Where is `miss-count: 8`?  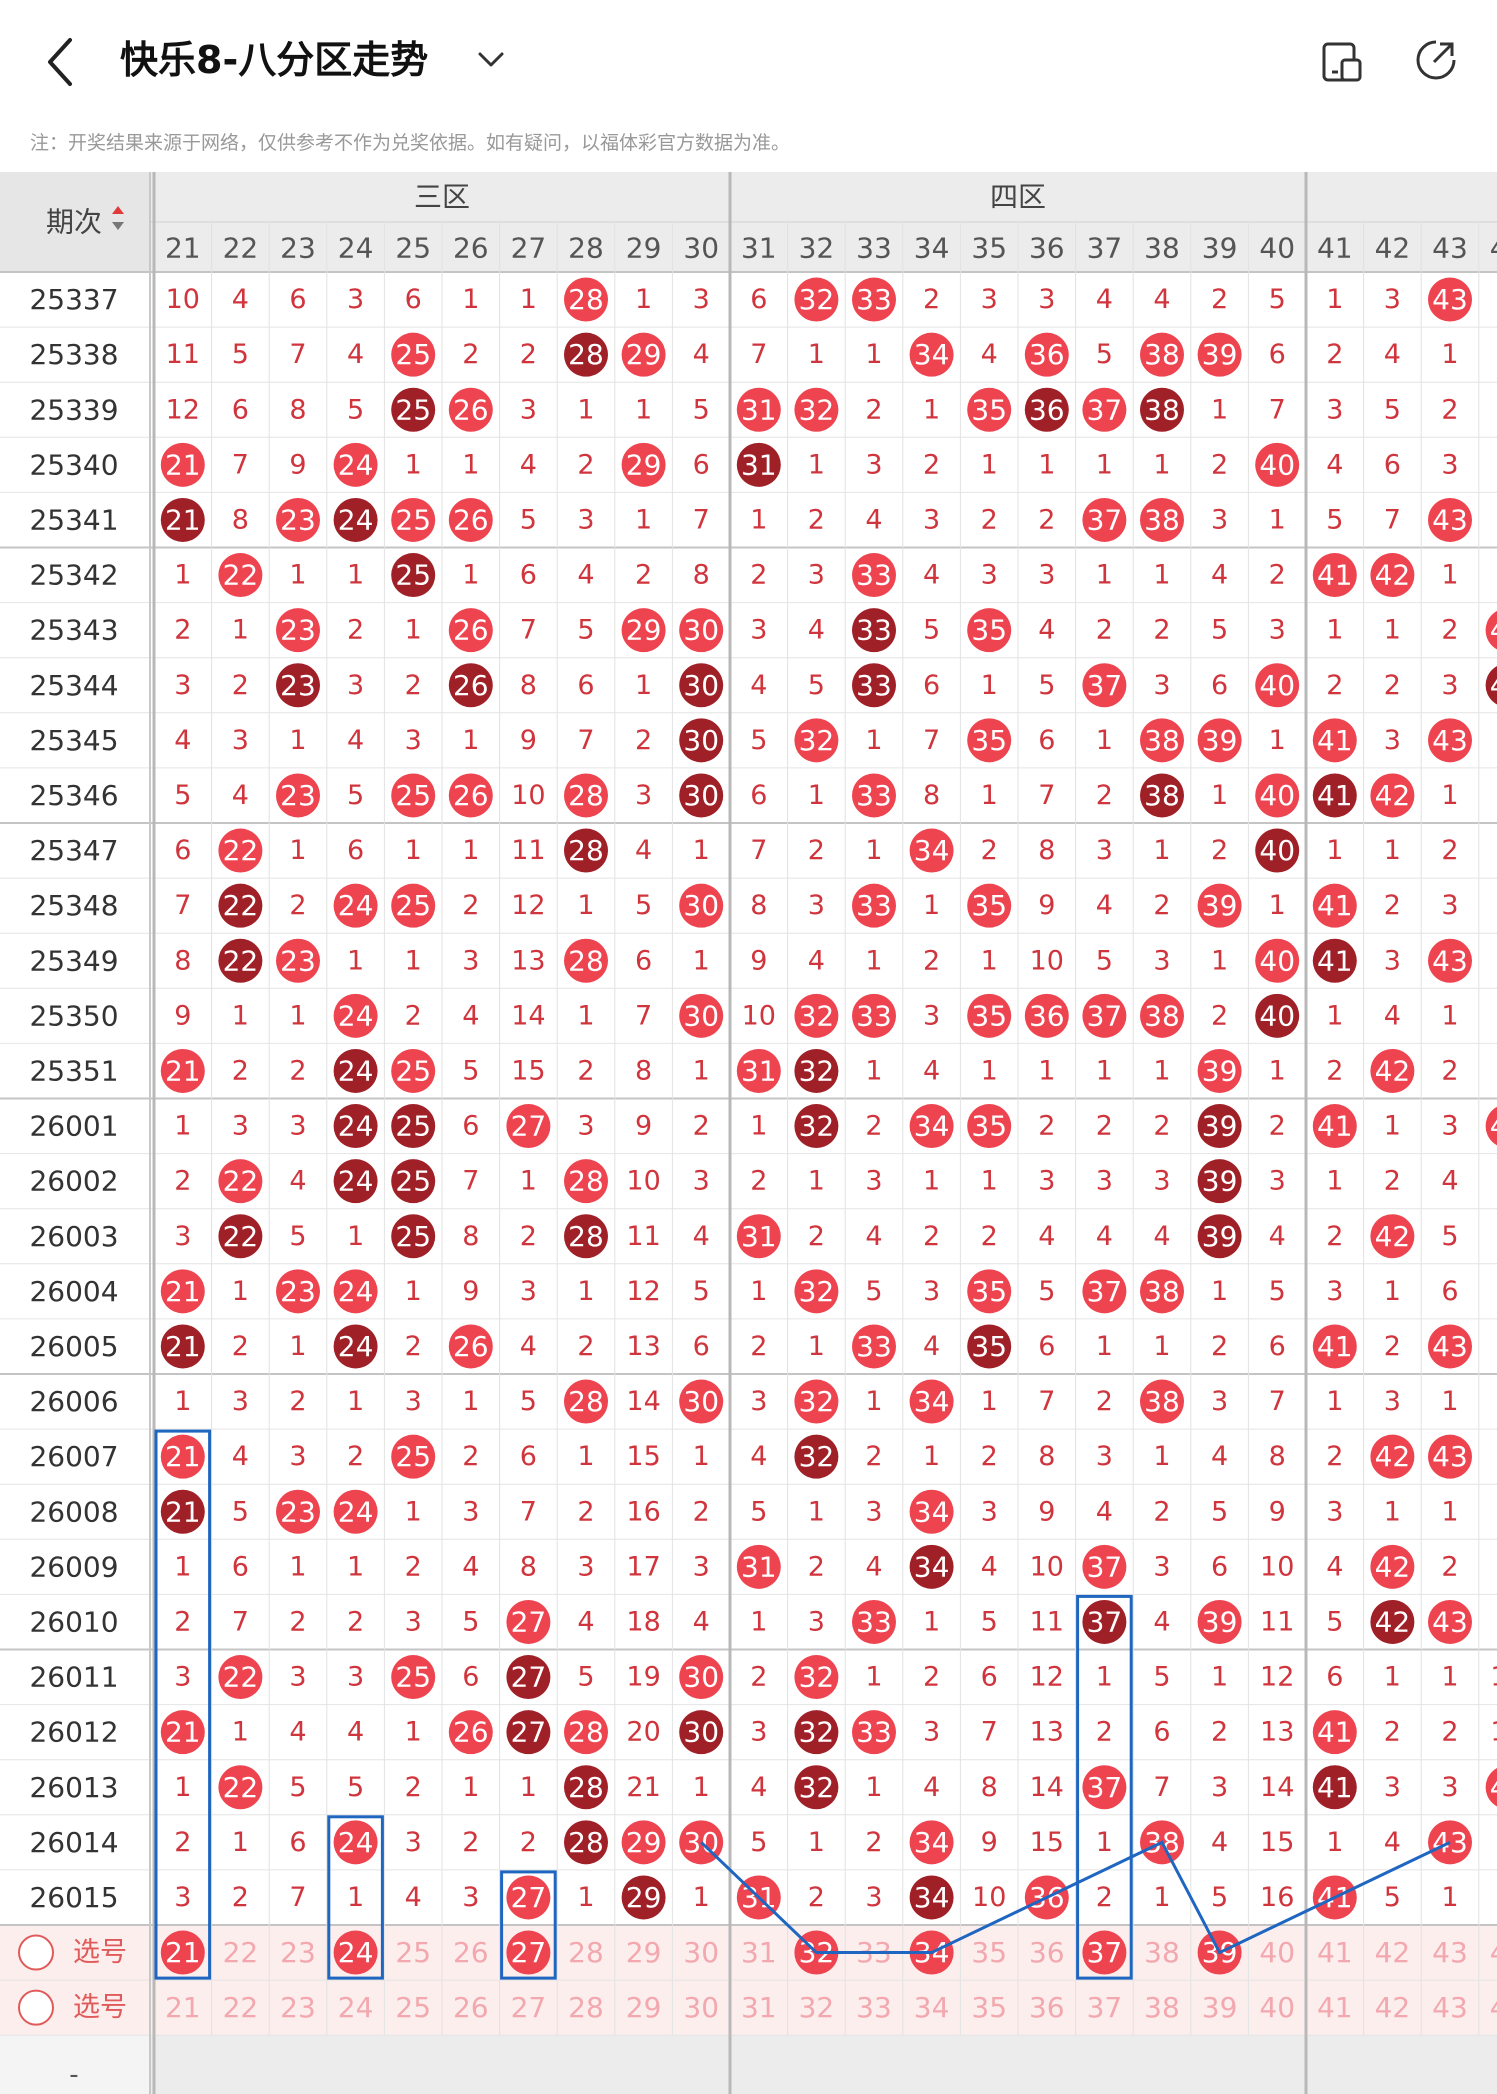 miss-count: 8 is located at coordinates (1046, 850).